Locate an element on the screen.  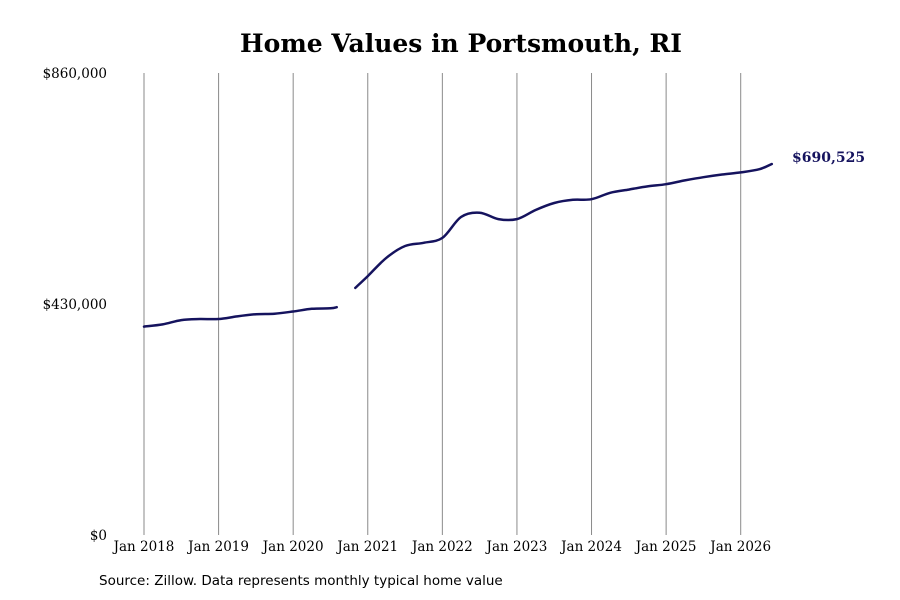
y-tick-label: $430,000 is located at coordinates (75, 305).